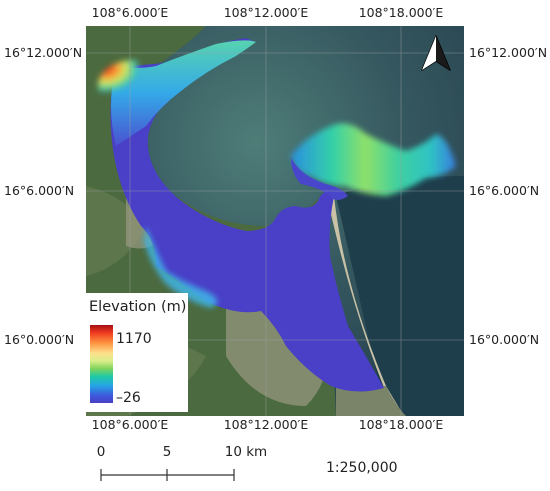 This screenshot has height=491, width=550. I want to click on left-lat-label-2: 16°6.000′N, so click(39, 190).